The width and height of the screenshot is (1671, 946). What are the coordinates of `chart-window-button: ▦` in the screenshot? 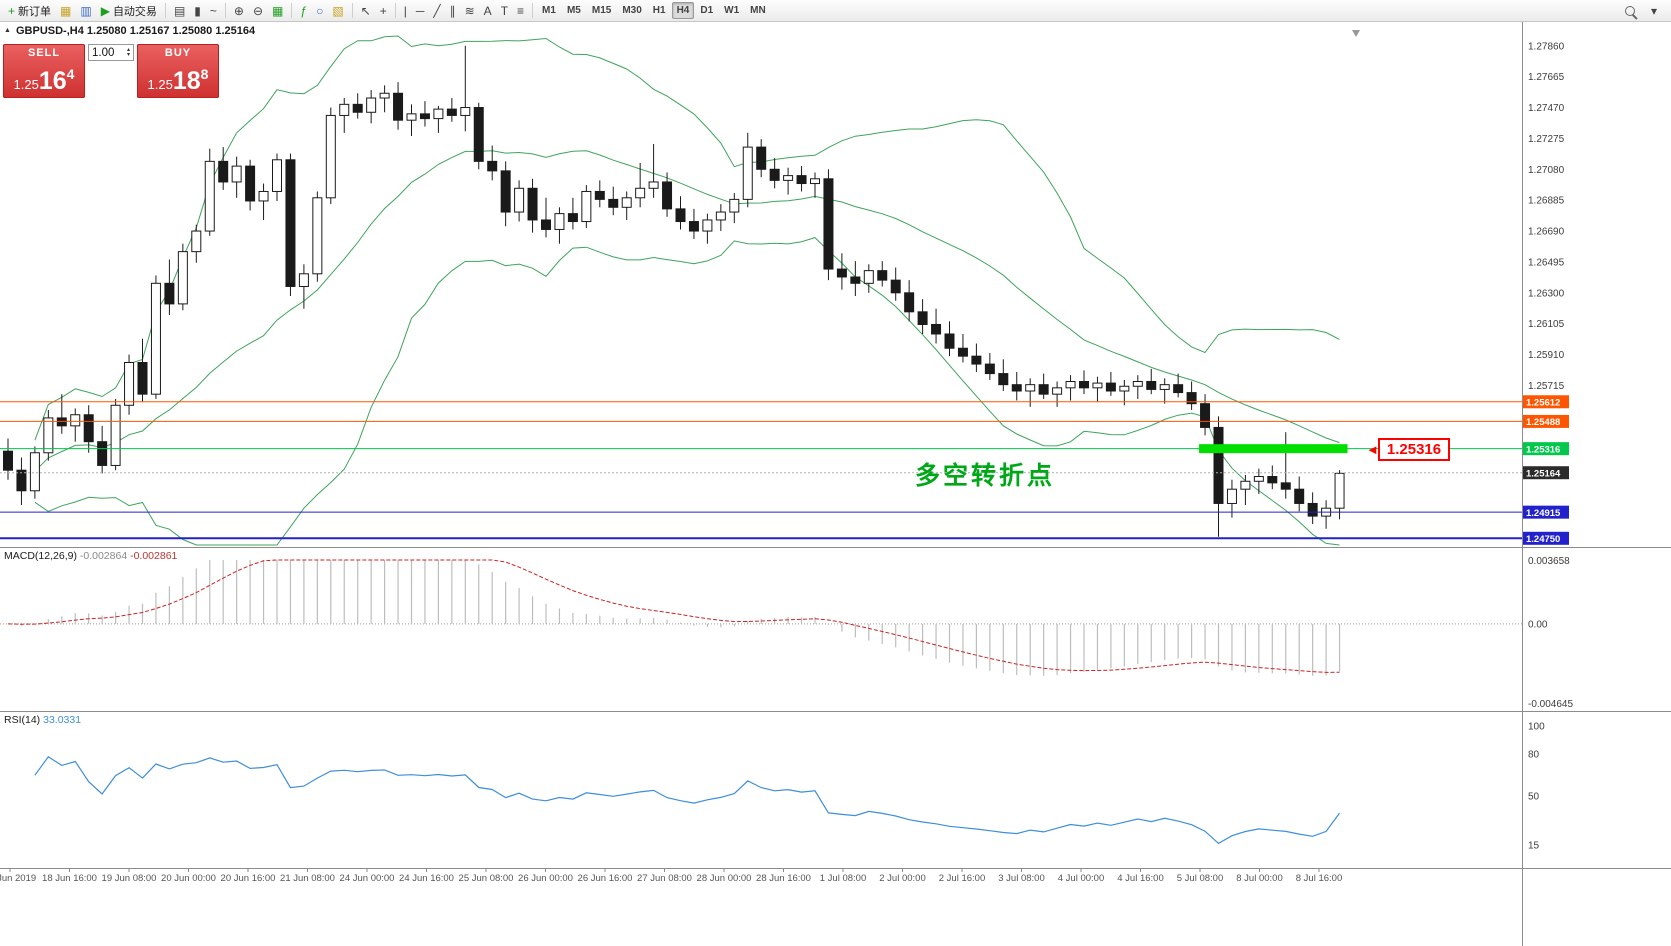 It's located at (65, 11).